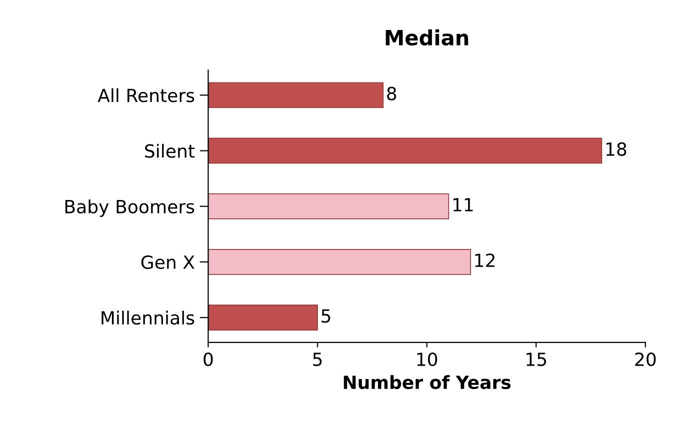 The width and height of the screenshot is (694, 439). What do you see at coordinates (170, 151) in the screenshot?
I see `y-tick-label: Silent` at bounding box center [170, 151].